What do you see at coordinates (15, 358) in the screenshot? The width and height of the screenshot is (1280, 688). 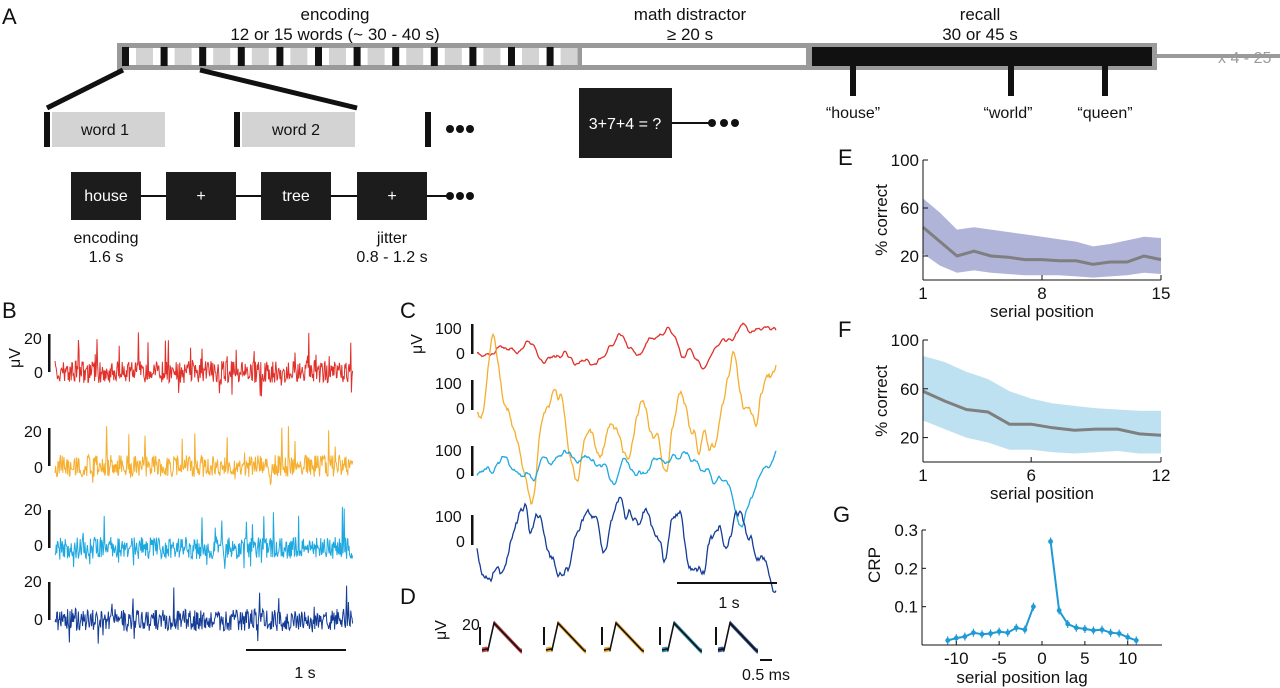 I see `panel-b-unit: μV` at bounding box center [15, 358].